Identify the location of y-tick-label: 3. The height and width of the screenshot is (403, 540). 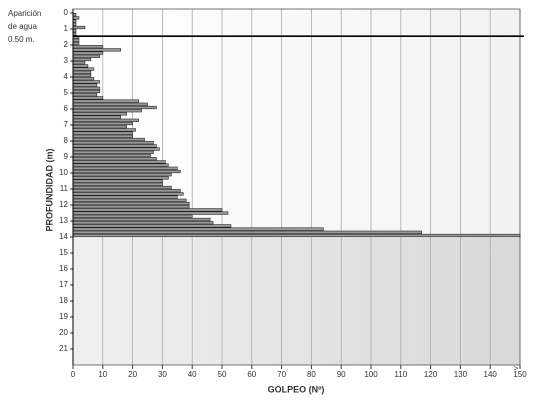
(66, 60).